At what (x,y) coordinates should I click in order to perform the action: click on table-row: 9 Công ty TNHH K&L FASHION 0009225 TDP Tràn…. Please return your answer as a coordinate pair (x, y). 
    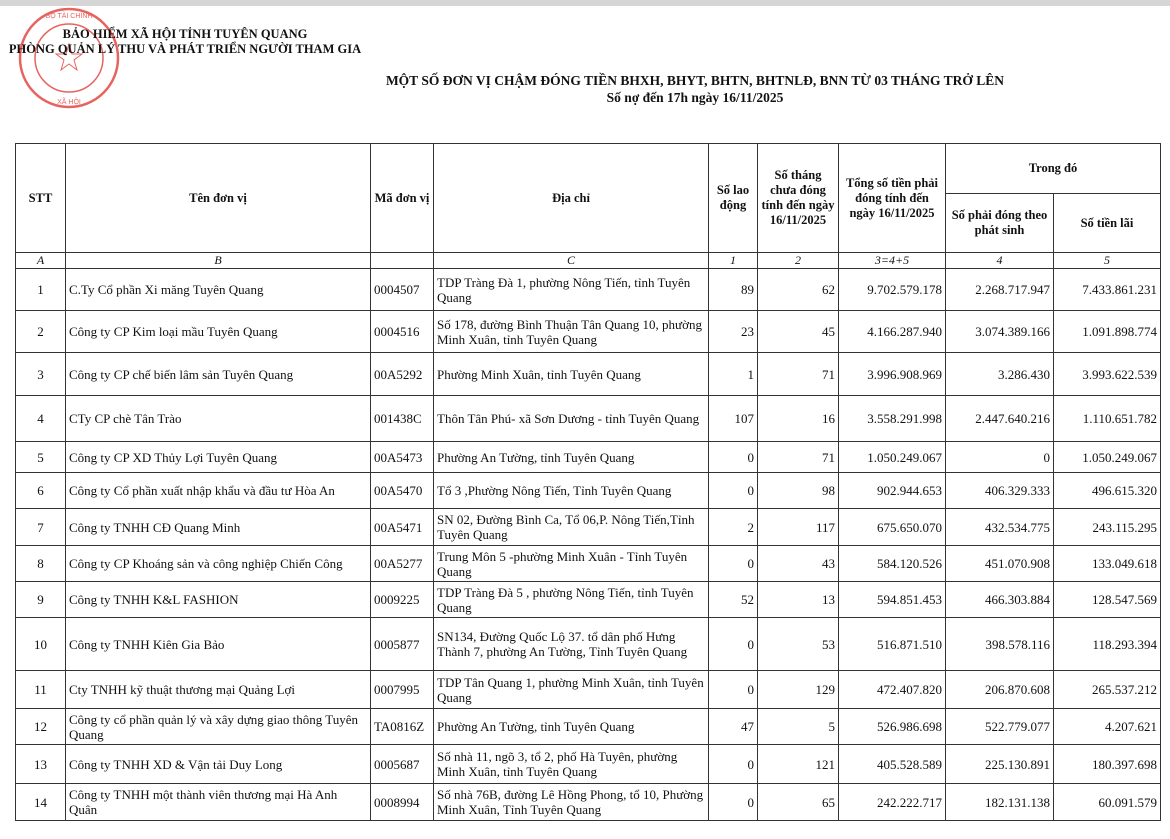
    Looking at the image, I should click on (588, 599).